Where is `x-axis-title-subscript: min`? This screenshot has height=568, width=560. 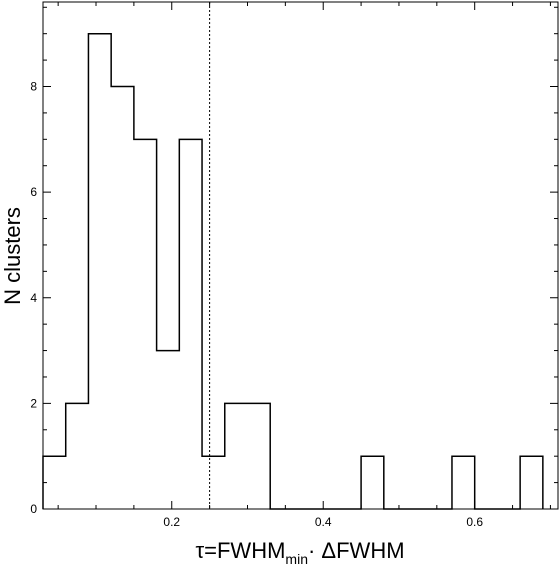
x-axis-title-subscript: min is located at coordinates (296, 559).